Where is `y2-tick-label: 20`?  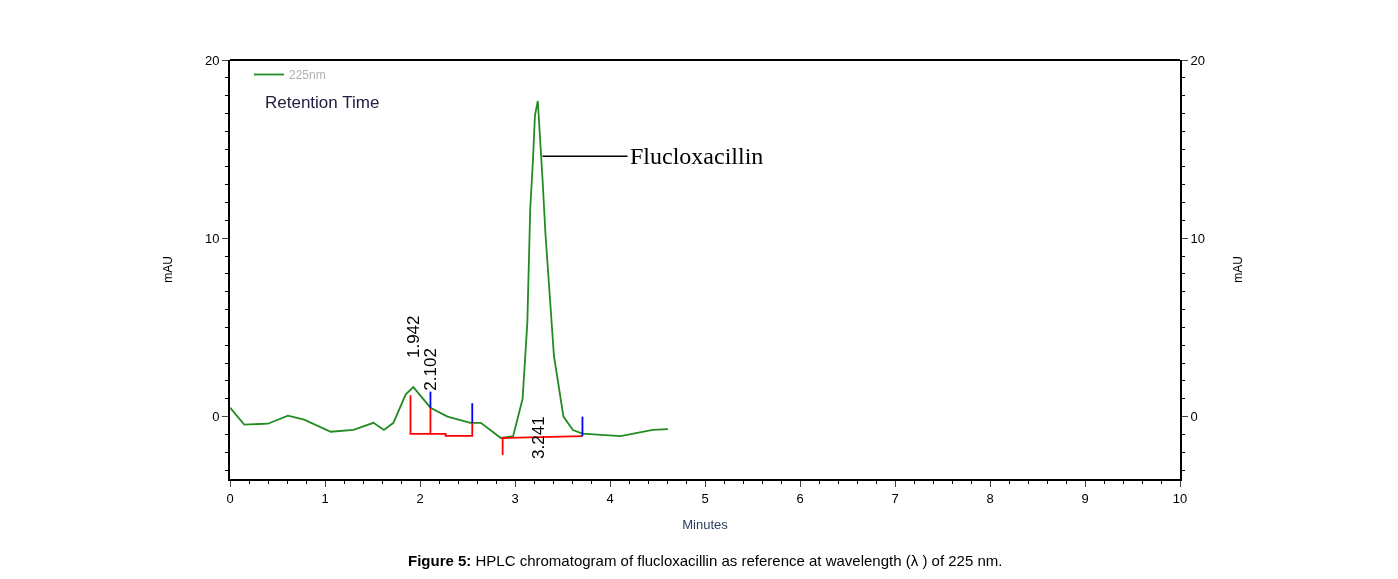 y2-tick-label: 20 is located at coordinates (1198, 60).